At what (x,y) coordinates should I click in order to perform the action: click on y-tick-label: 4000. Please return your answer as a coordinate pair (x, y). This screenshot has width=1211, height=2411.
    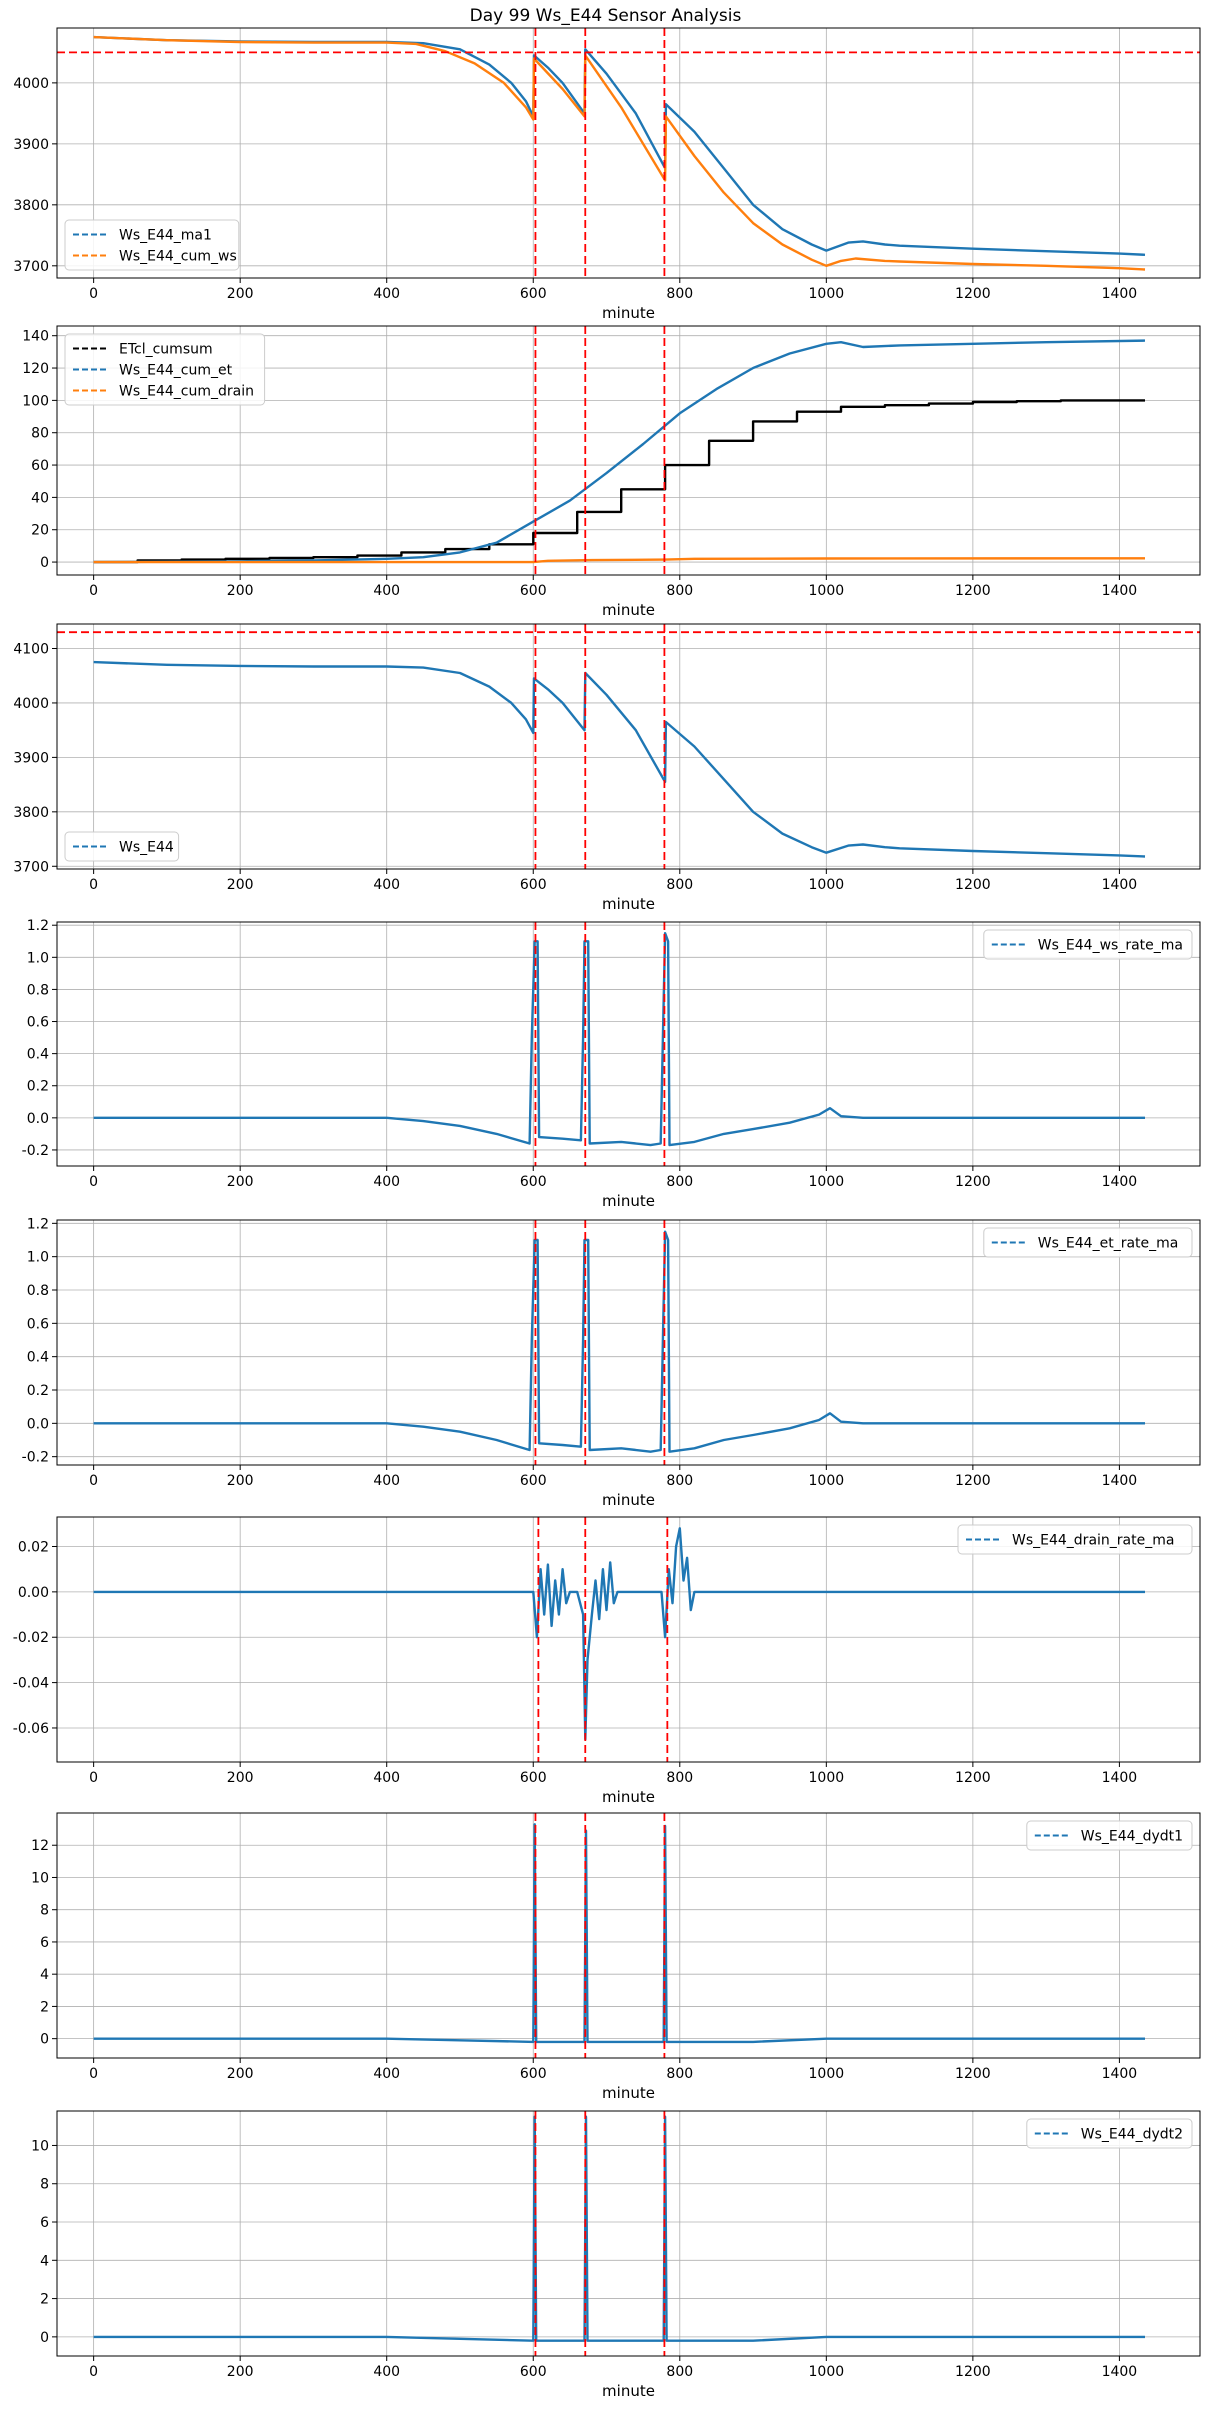
    Looking at the image, I should click on (31, 84).